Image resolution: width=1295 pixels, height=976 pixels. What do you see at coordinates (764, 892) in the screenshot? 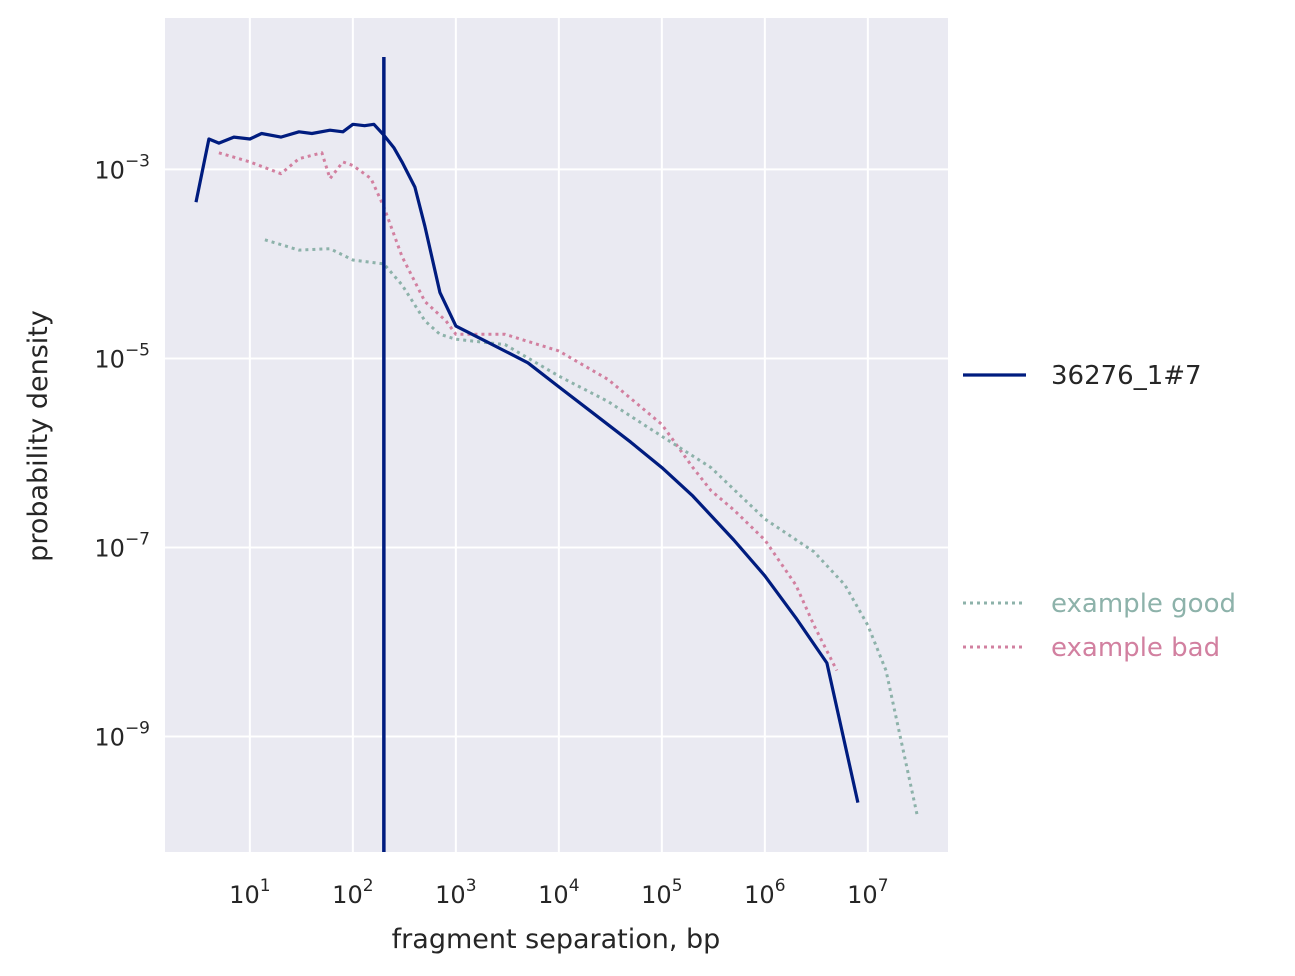
I see `x-tick-label: 10⁶` at bounding box center [764, 892].